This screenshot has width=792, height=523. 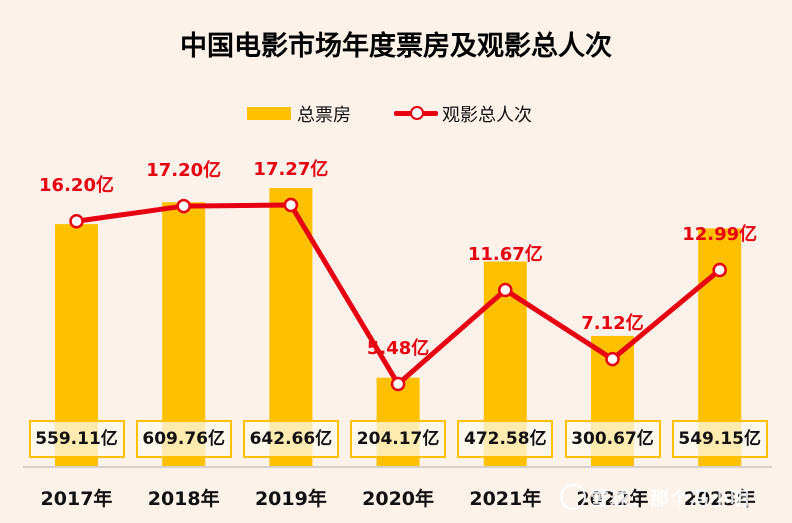 I want to click on box-office-value: 300.67亿, so click(x=612, y=439).